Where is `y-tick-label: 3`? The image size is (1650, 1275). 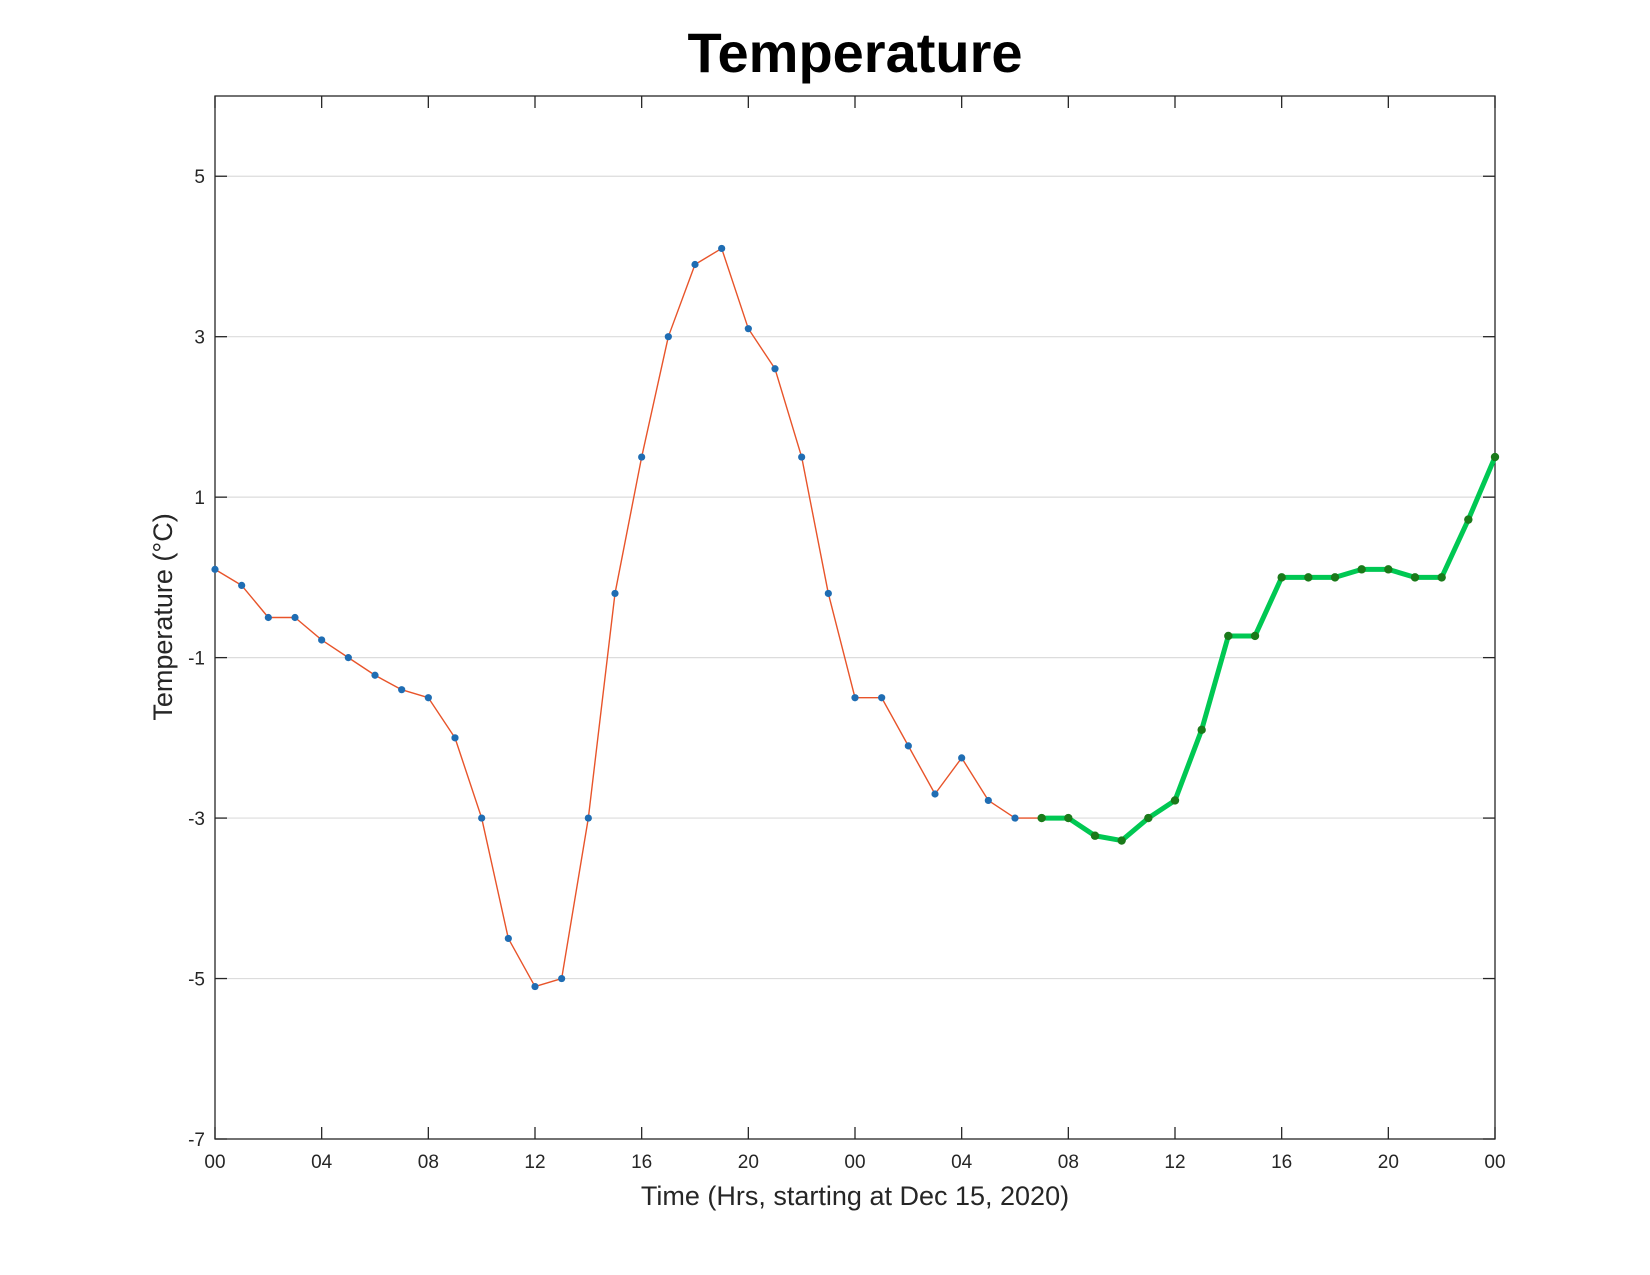
y-tick-label: 3 is located at coordinates (199, 338).